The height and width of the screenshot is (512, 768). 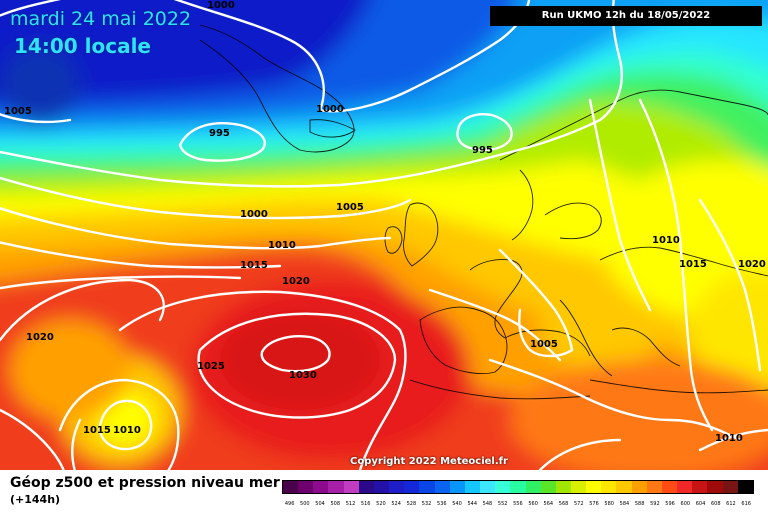 I want to click on color-scale-value: 596, so click(x=670, y=504).